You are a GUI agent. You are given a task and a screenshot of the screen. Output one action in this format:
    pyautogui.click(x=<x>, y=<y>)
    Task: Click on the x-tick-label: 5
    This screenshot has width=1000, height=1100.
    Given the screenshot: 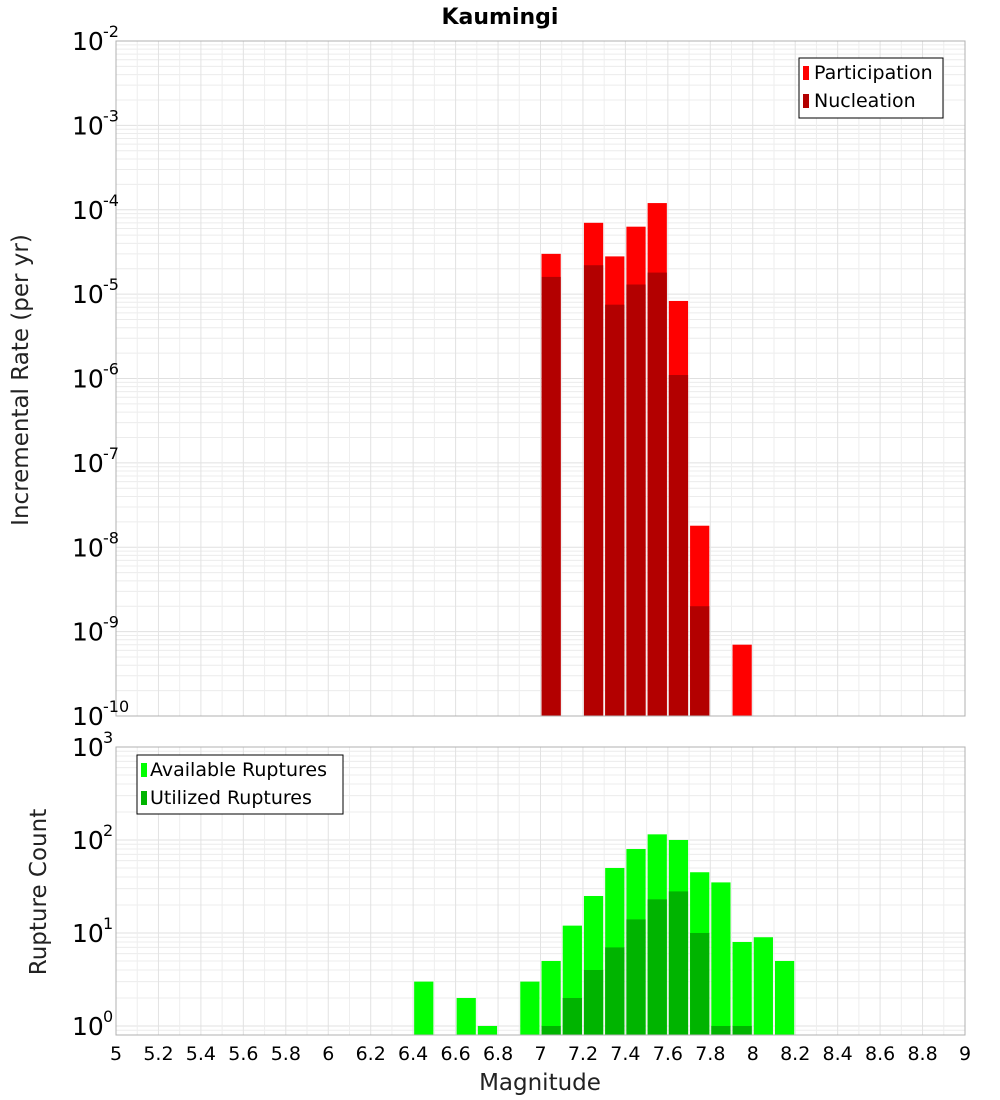 What is the action you would take?
    pyautogui.click(x=116, y=1054)
    